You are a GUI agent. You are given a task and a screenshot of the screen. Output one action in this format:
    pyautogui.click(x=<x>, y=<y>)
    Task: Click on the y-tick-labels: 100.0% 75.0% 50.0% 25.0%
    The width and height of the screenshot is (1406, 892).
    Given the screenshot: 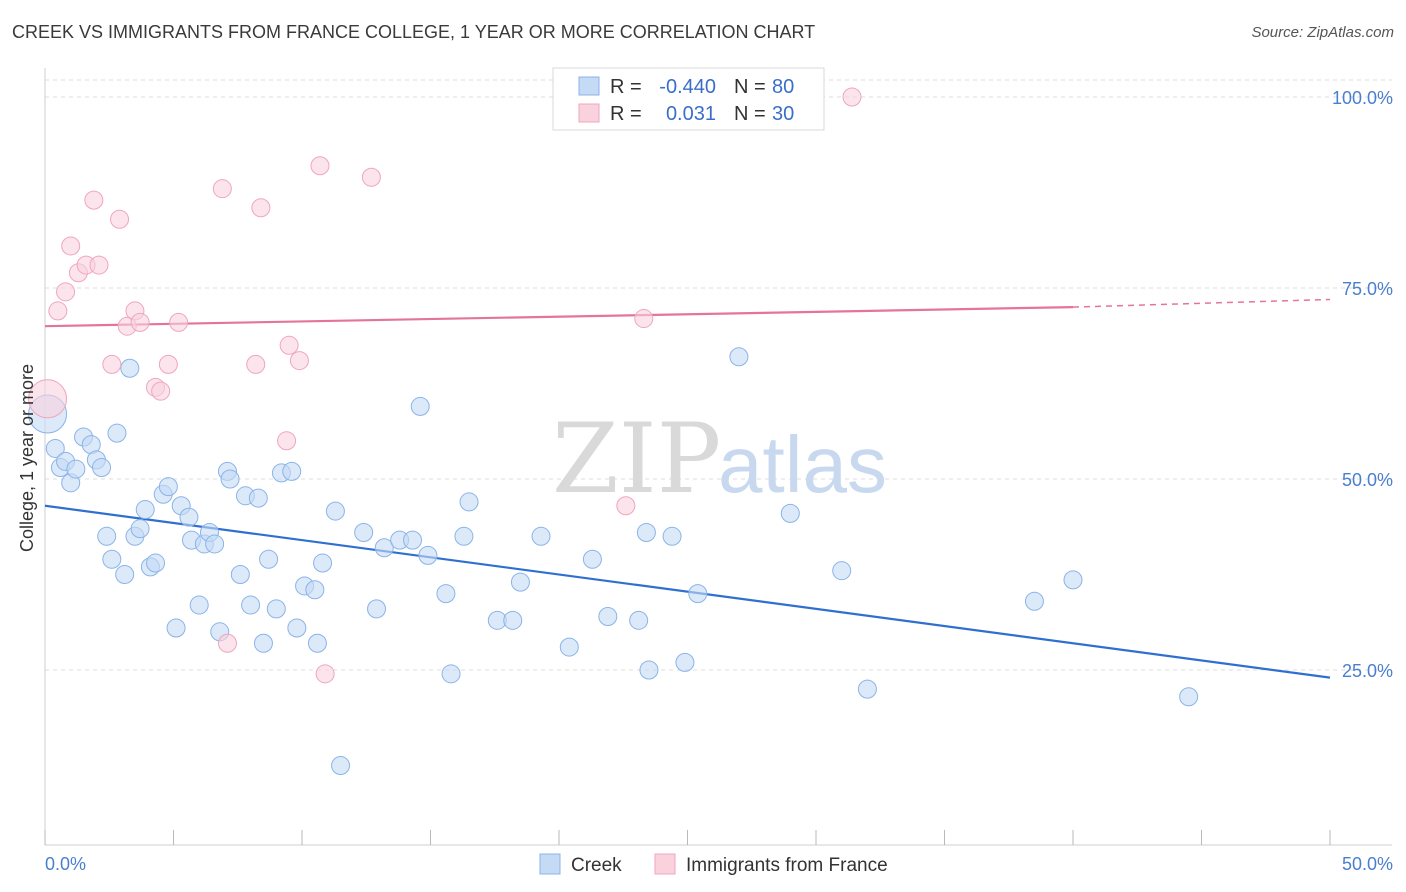 What is the action you would take?
    pyautogui.click(x=1362, y=384)
    